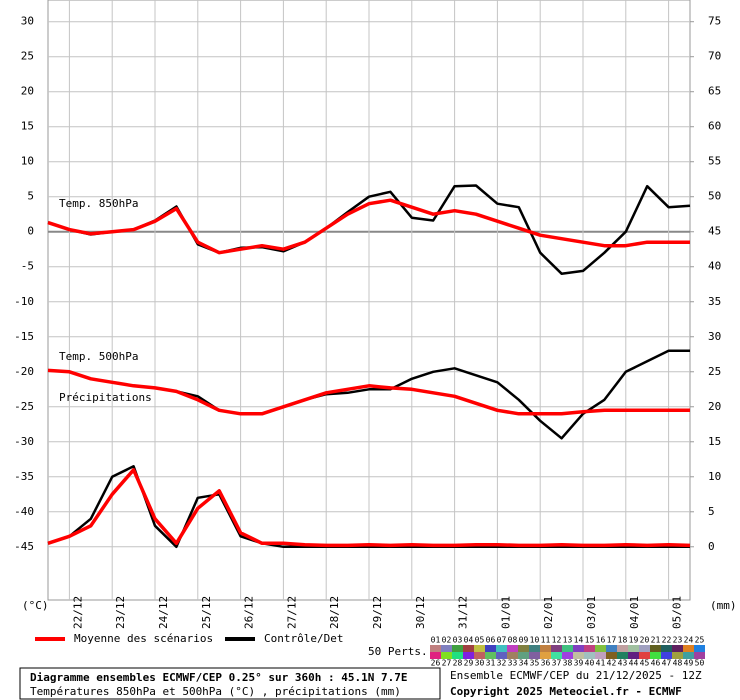 This screenshot has width=740, height=700. I want to click on y2-tick-label: 55, so click(714, 161).